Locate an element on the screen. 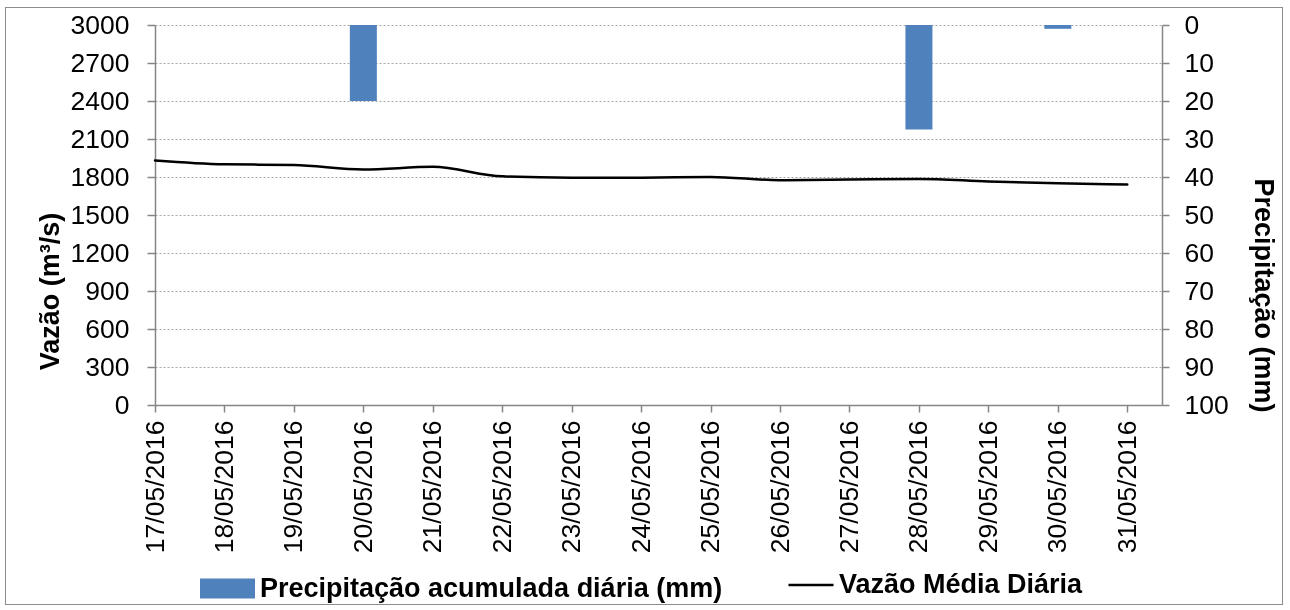 The height and width of the screenshot is (610, 1290). y2-tick-label: 30 is located at coordinates (1199, 138).